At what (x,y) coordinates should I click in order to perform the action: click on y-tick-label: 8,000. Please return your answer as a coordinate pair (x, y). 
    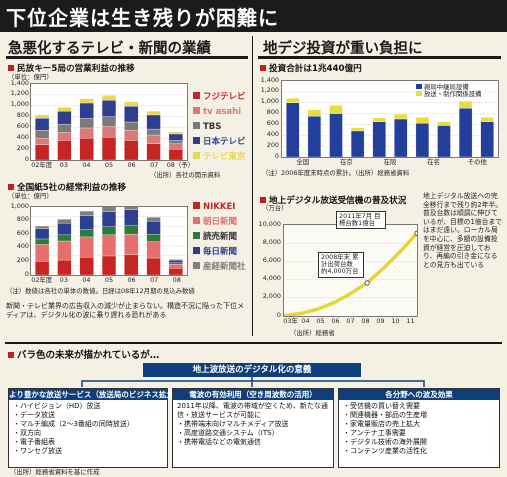
    Looking at the image, I should click on (271, 241).